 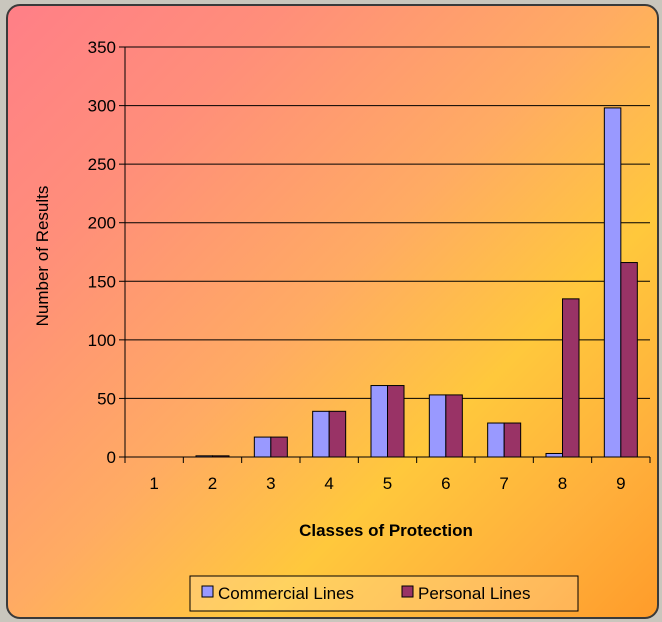 What do you see at coordinates (102, 106) in the screenshot?
I see `y-tick-label: 300` at bounding box center [102, 106].